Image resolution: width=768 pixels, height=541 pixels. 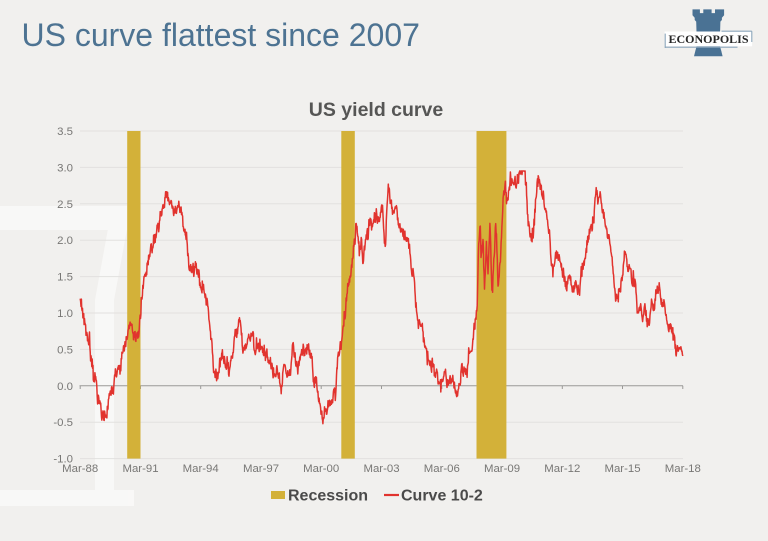 I want to click on svg-text: -1.0, so click(x=63, y=460).